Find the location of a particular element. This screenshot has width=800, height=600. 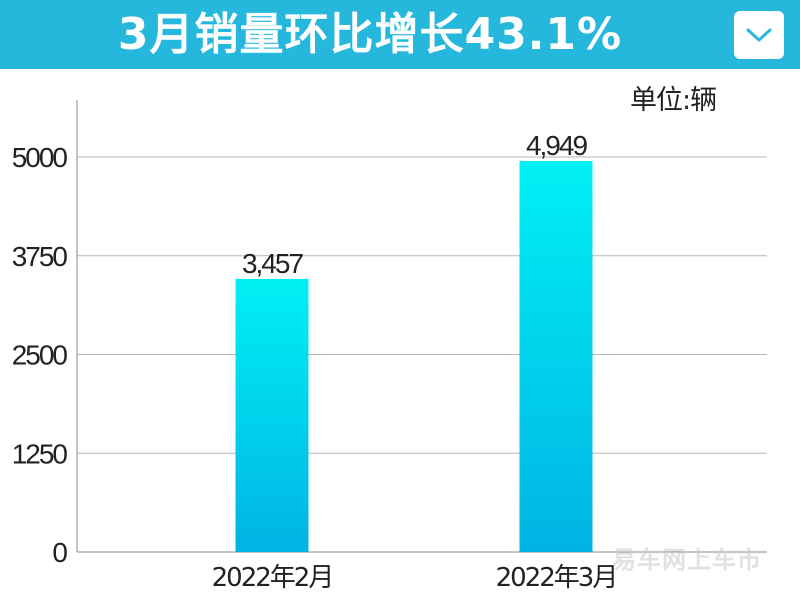

y-tick-label: 0 is located at coordinates (59, 552).